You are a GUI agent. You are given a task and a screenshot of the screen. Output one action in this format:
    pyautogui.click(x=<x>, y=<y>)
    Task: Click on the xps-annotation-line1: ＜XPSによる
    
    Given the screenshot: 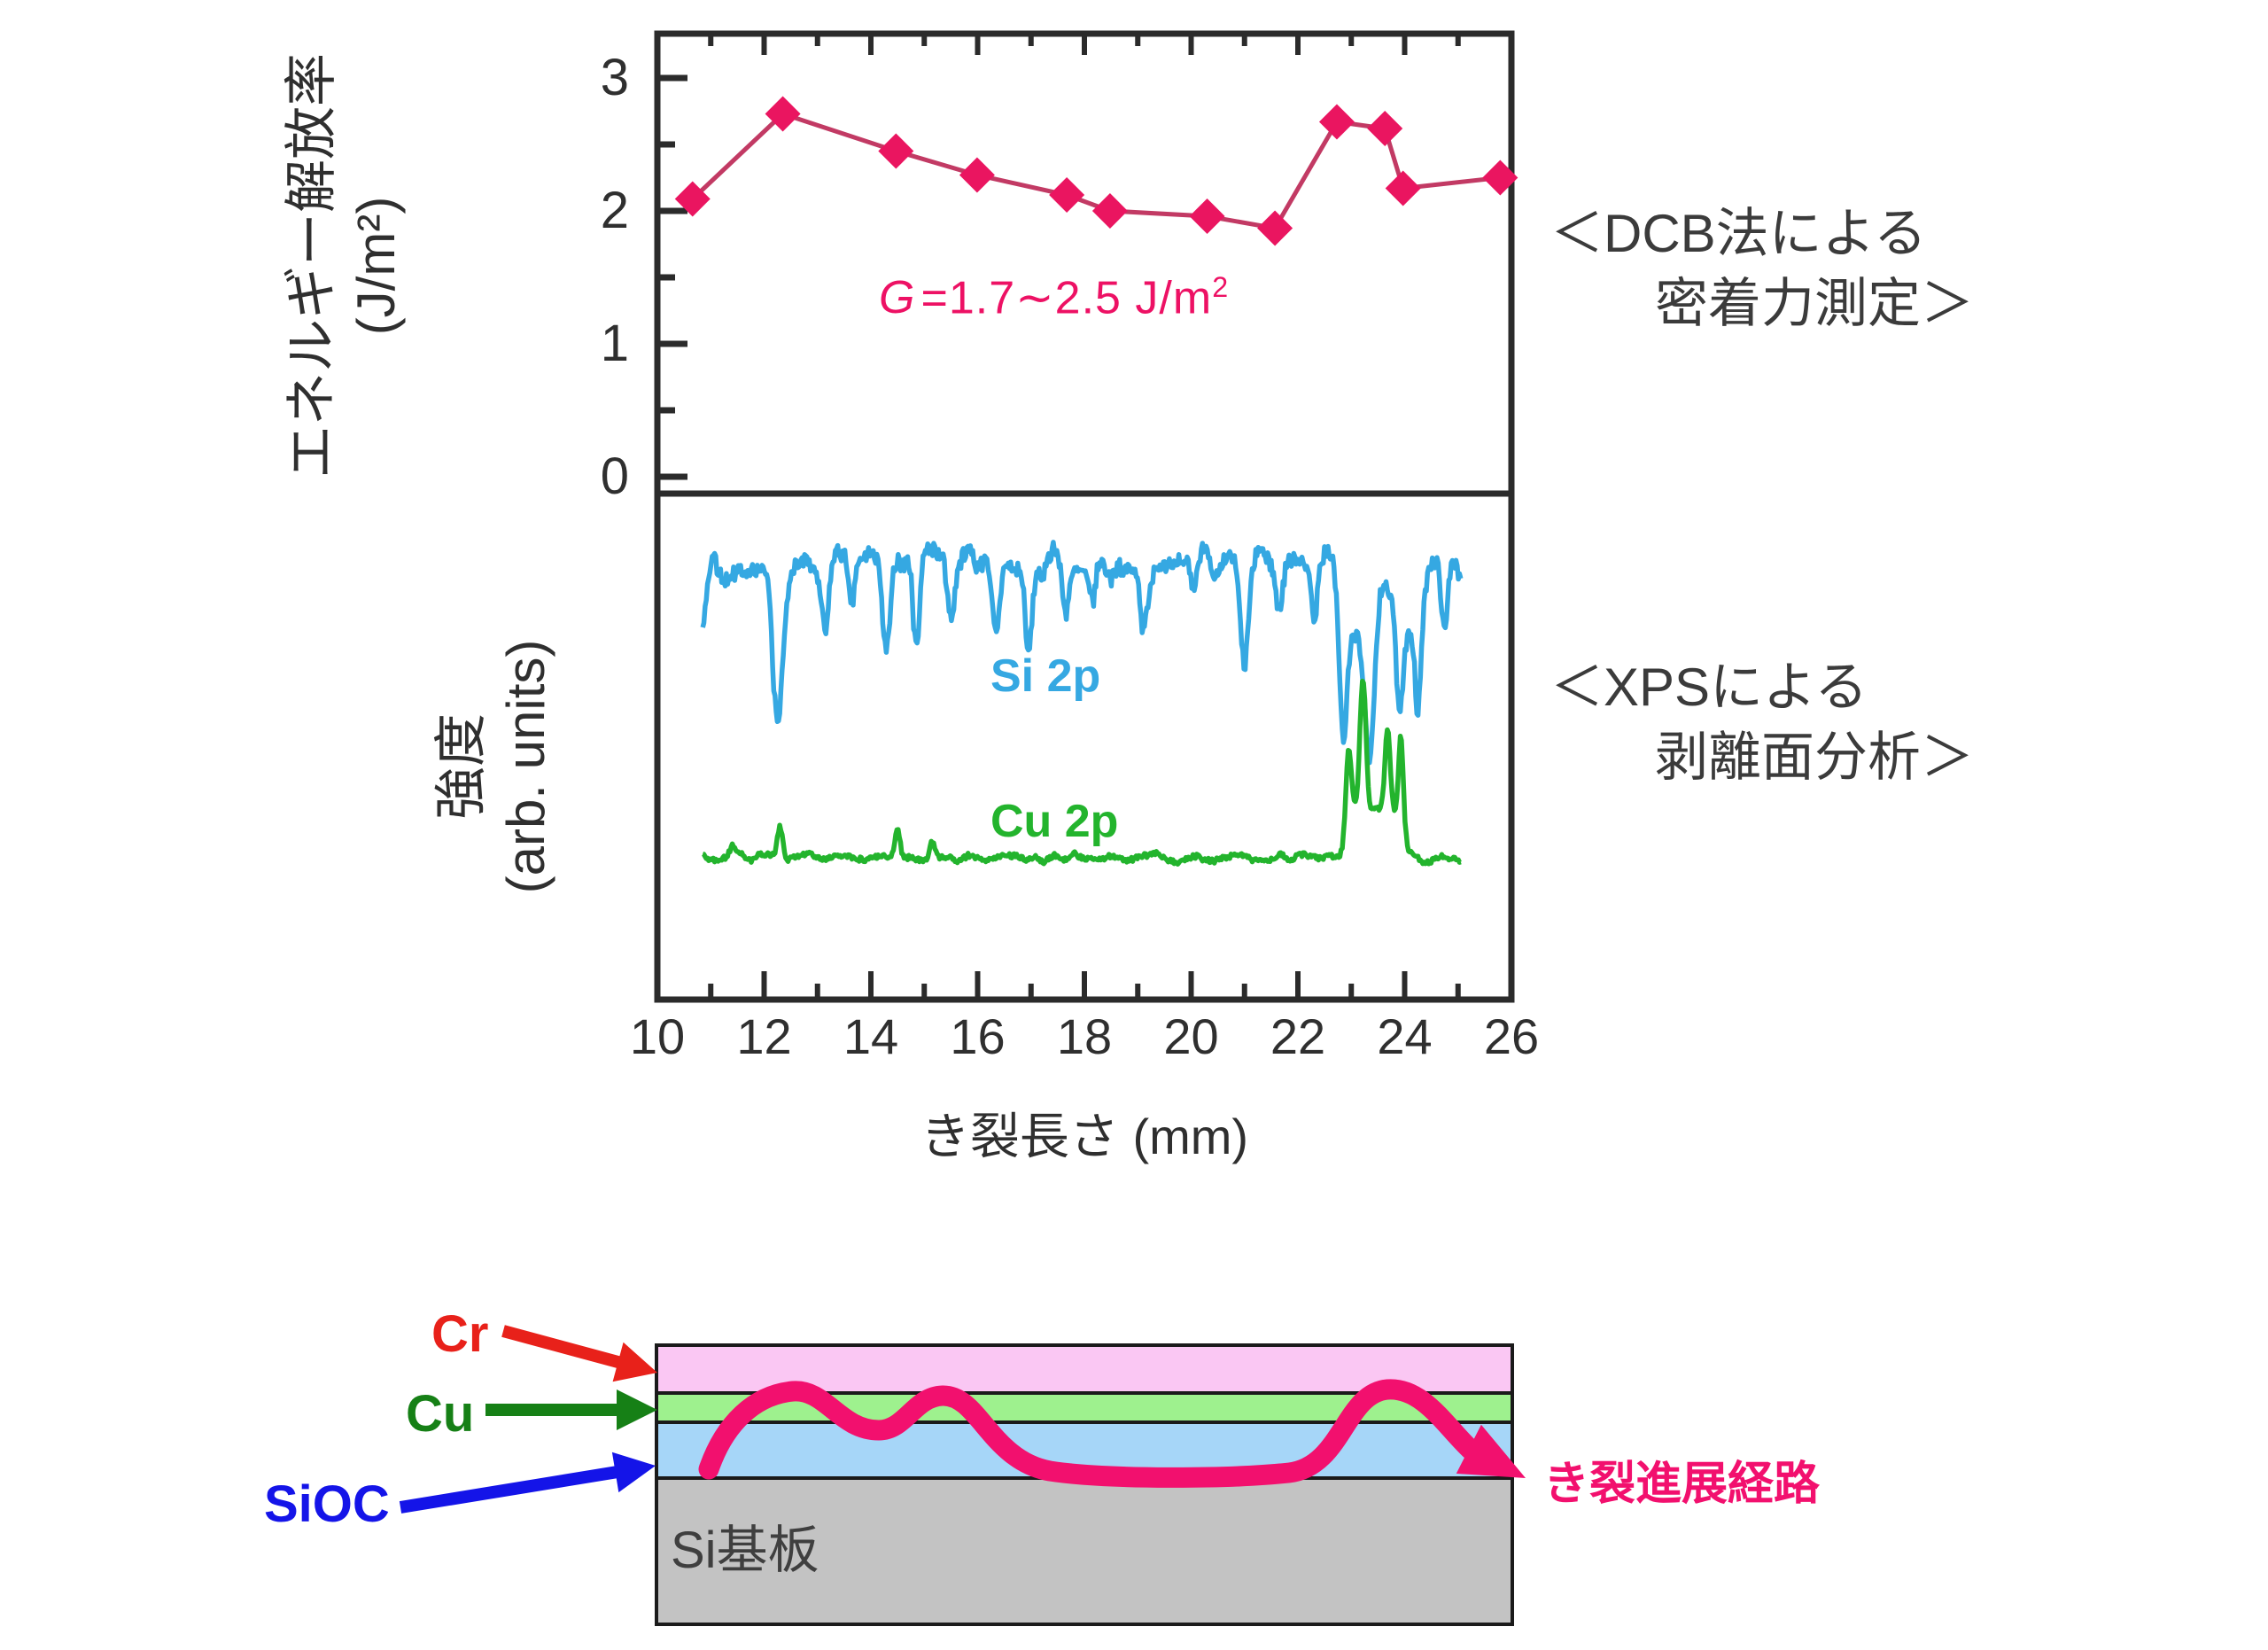 What is the action you would take?
    pyautogui.click(x=1709, y=687)
    